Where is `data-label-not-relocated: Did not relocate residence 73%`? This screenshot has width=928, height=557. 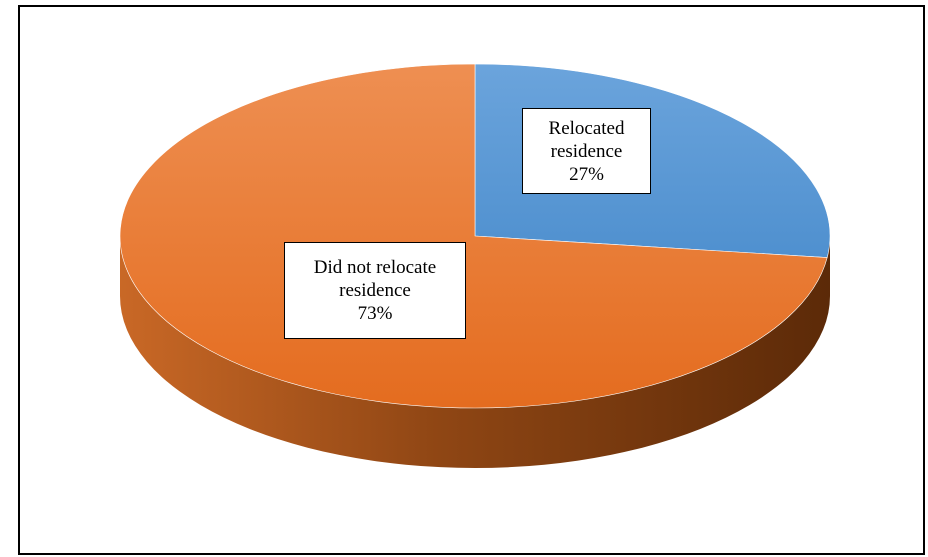
data-label-not-relocated: Did not relocate residence 73% is located at coordinates (375, 290).